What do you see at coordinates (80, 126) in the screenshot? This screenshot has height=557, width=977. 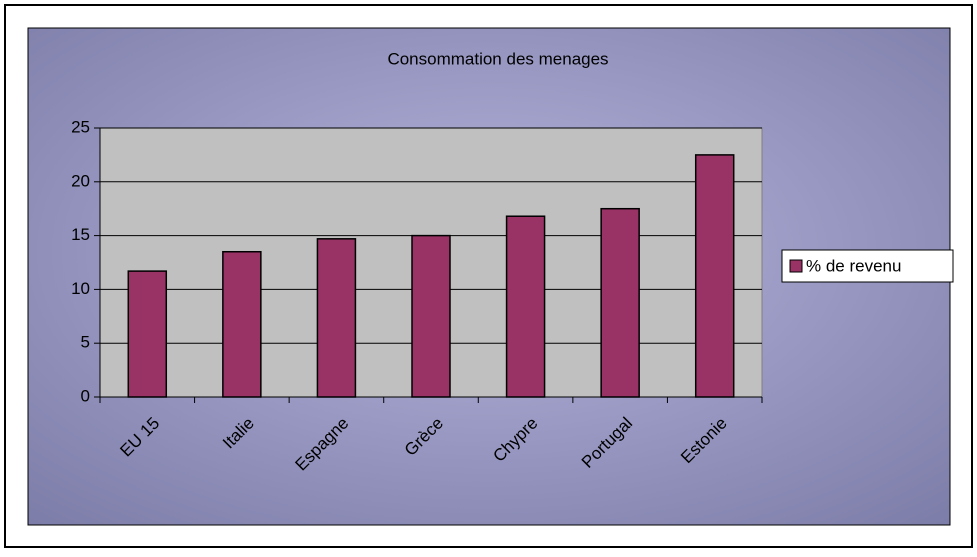 I see `y-tick-label: 25` at bounding box center [80, 126].